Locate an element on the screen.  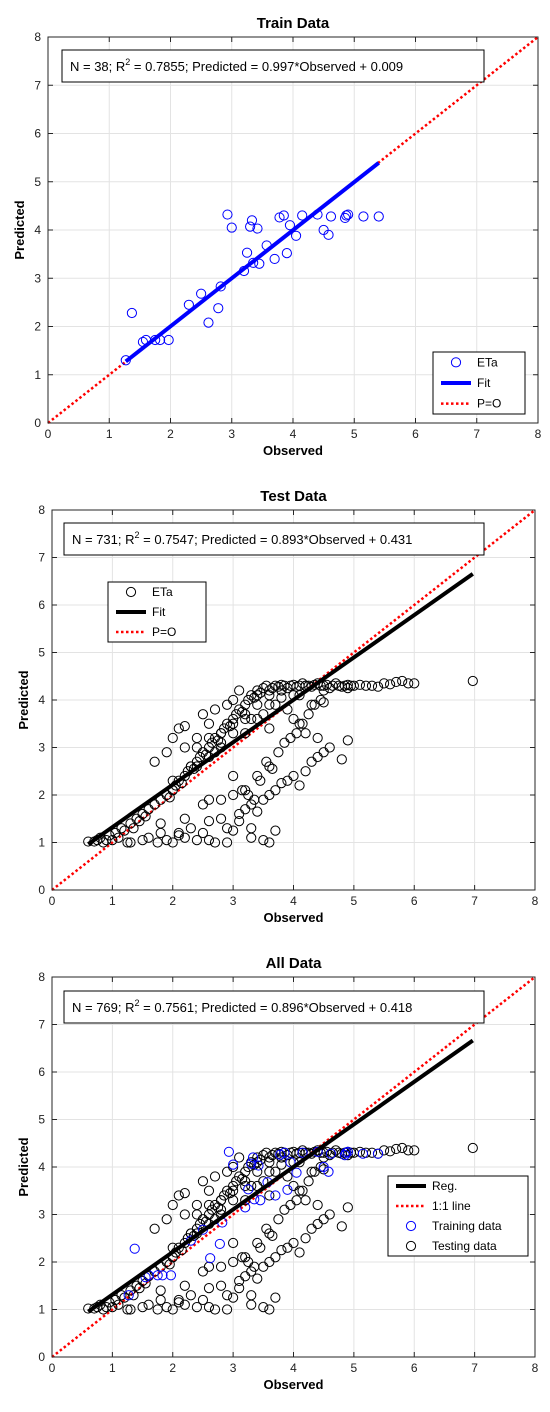
x-tick-label: 0 is located at coordinates (48, 434).